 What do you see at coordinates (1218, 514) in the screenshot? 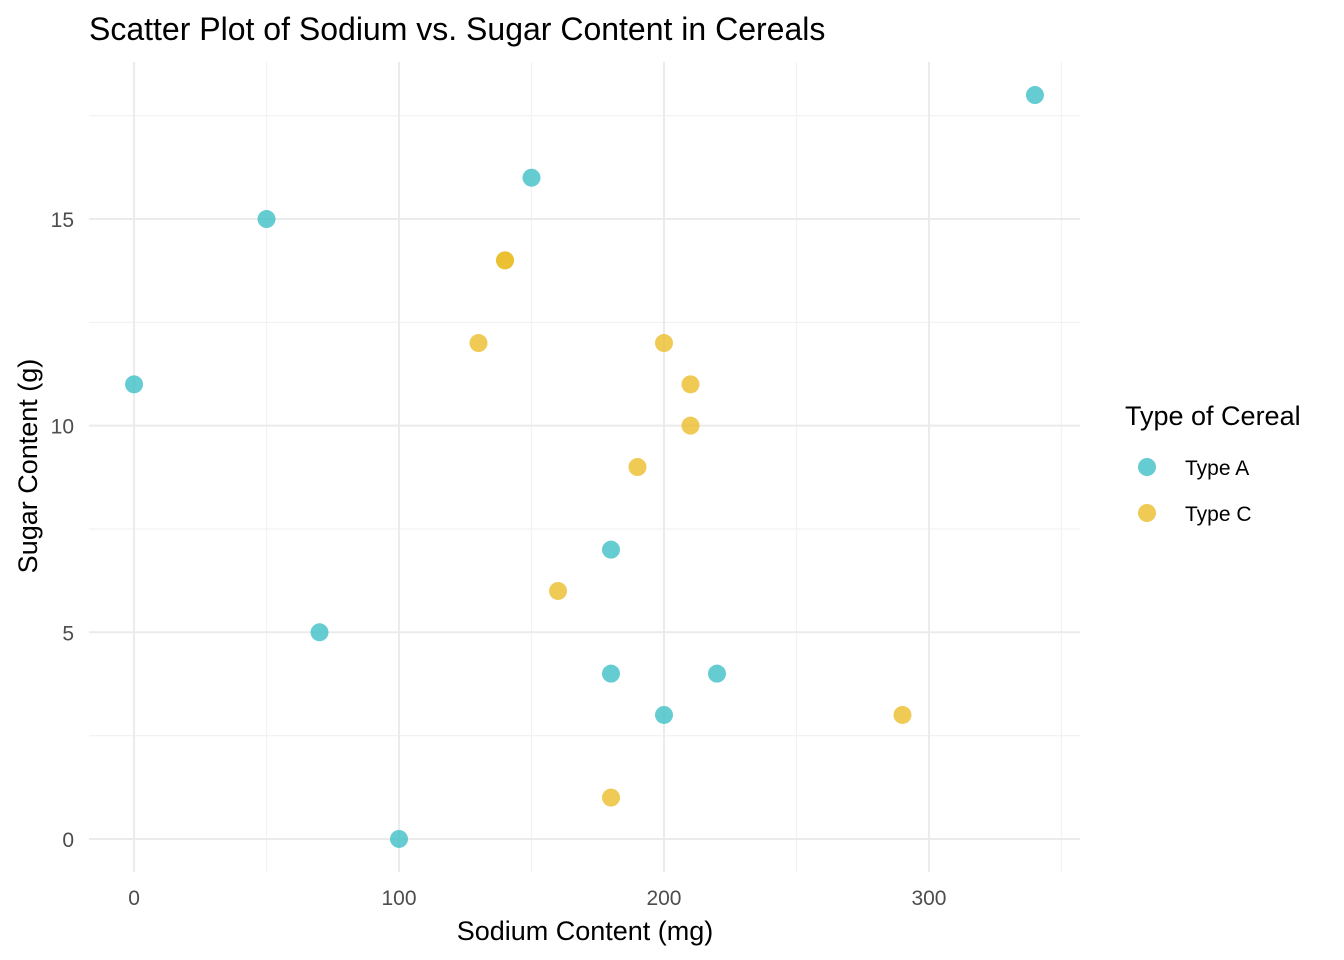
I see `legend-label: Type C` at bounding box center [1218, 514].